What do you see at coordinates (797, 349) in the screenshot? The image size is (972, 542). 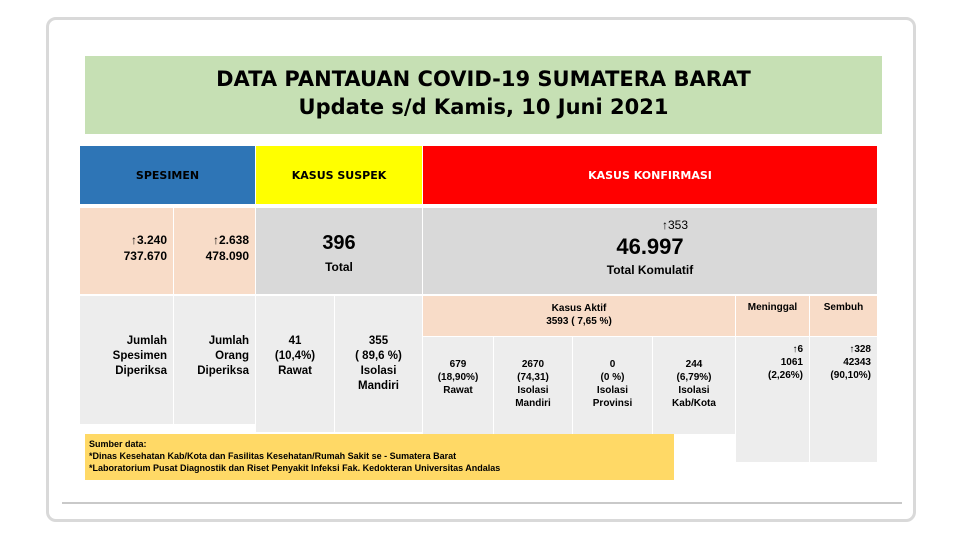 I see `meninggal-increase: ↑6` at bounding box center [797, 349].